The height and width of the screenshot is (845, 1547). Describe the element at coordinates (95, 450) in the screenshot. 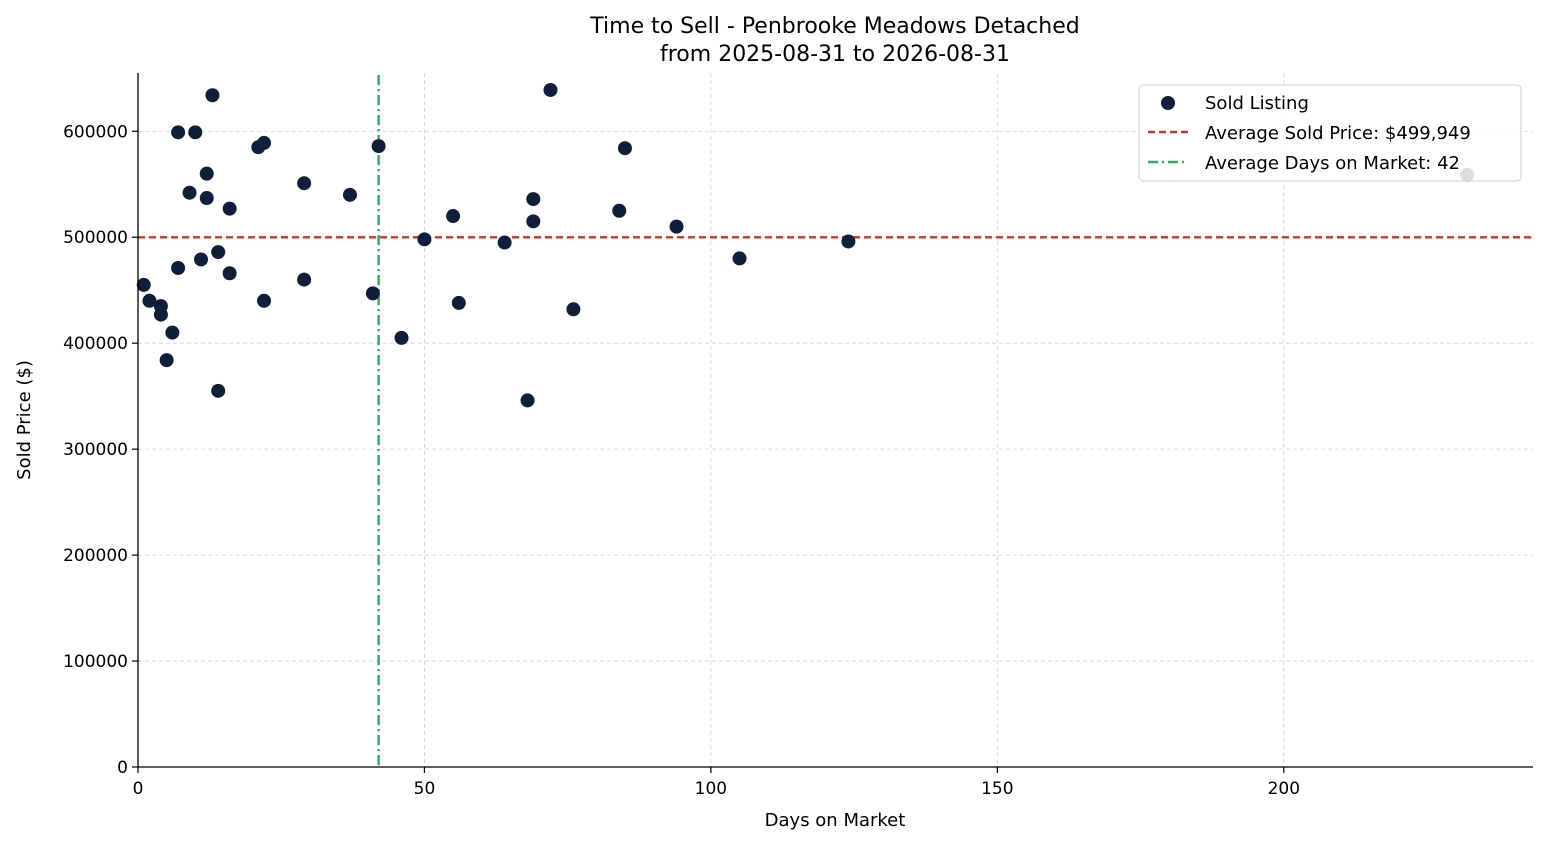

I see `y-tick-label: 300000` at that location.